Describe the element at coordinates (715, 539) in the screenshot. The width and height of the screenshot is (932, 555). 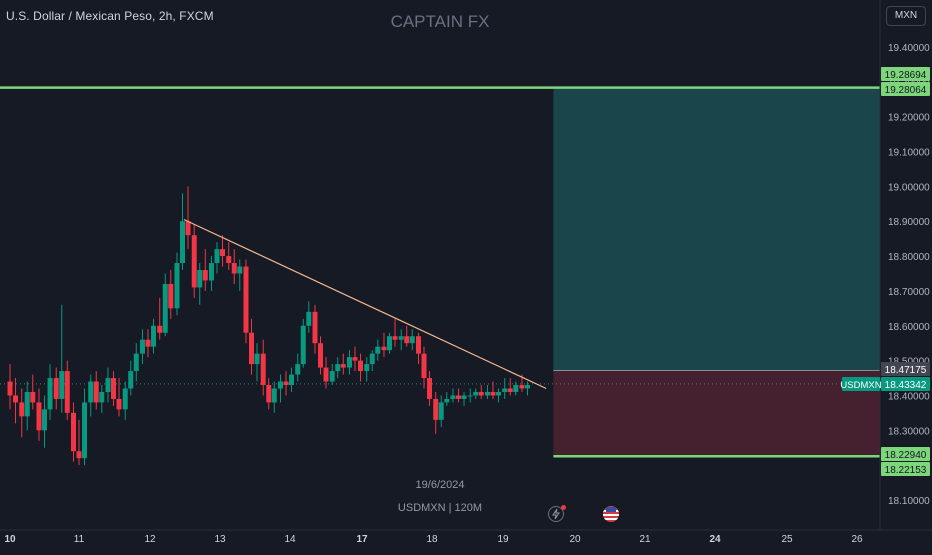
I see `x-tick-label: 24` at that location.